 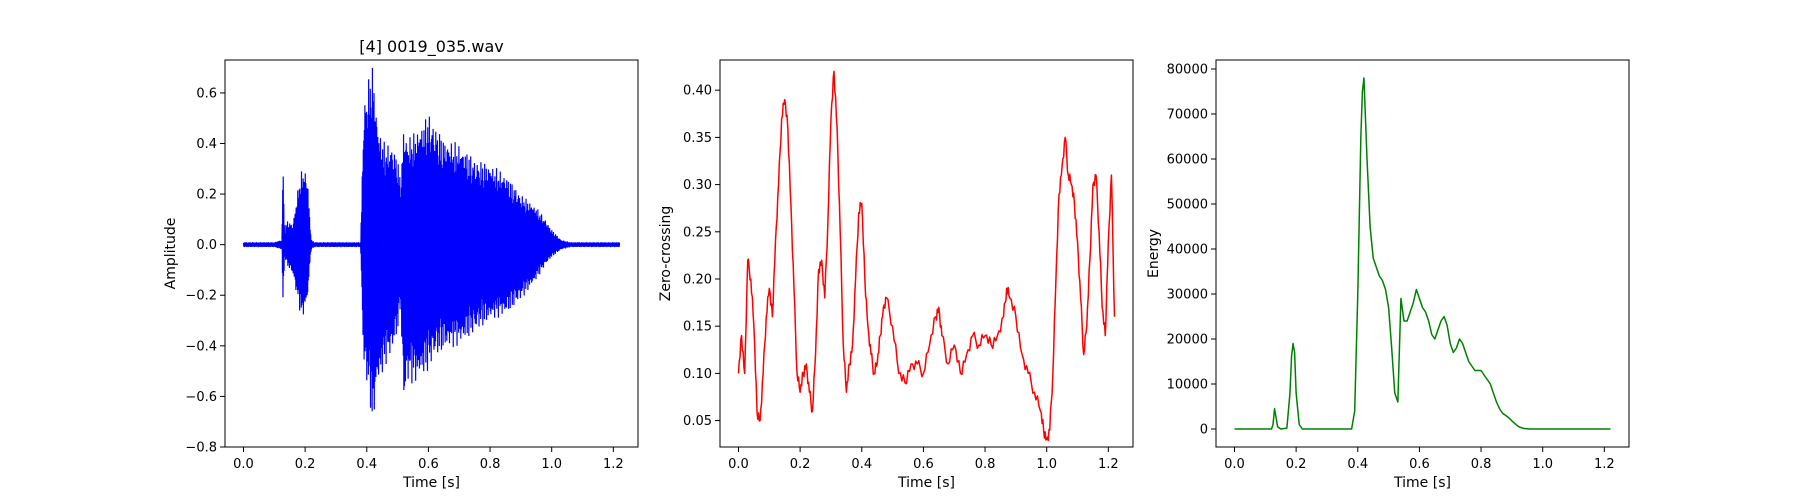 What do you see at coordinates (206, 245) in the screenshot?
I see `y-tick-label: 0.0` at bounding box center [206, 245].